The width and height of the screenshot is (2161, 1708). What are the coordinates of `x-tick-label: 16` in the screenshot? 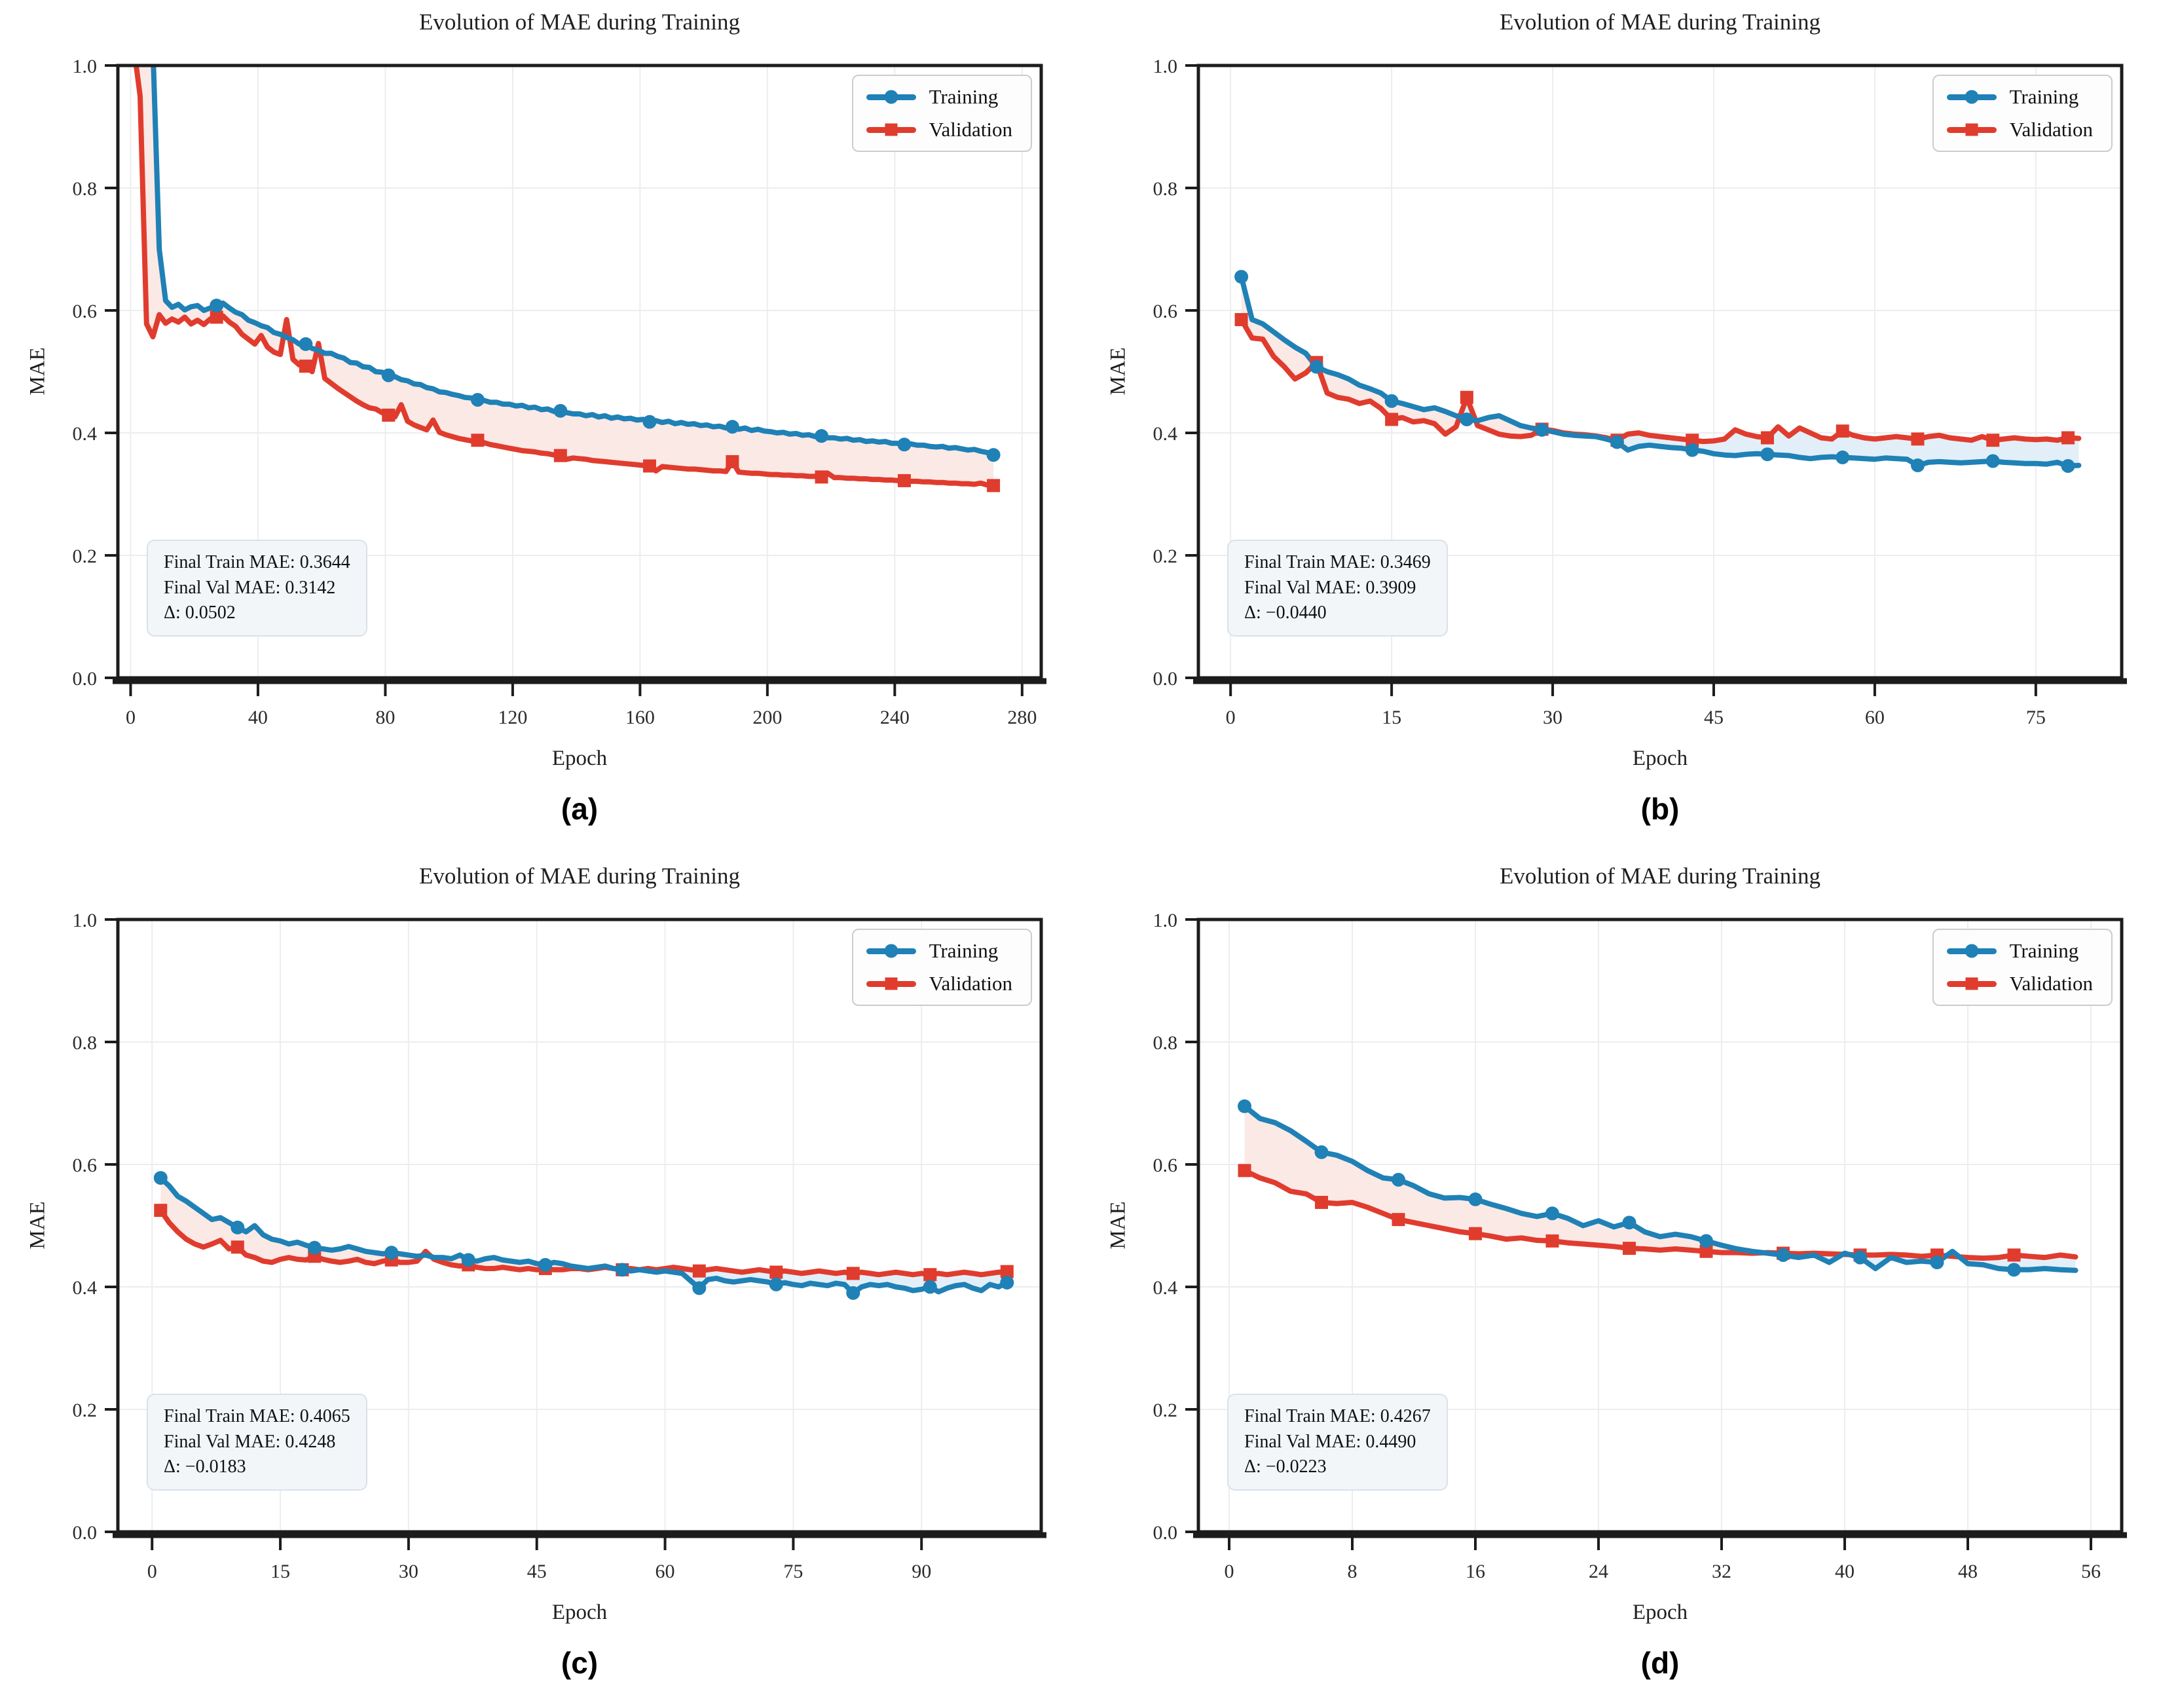 It's located at (1476, 1571).